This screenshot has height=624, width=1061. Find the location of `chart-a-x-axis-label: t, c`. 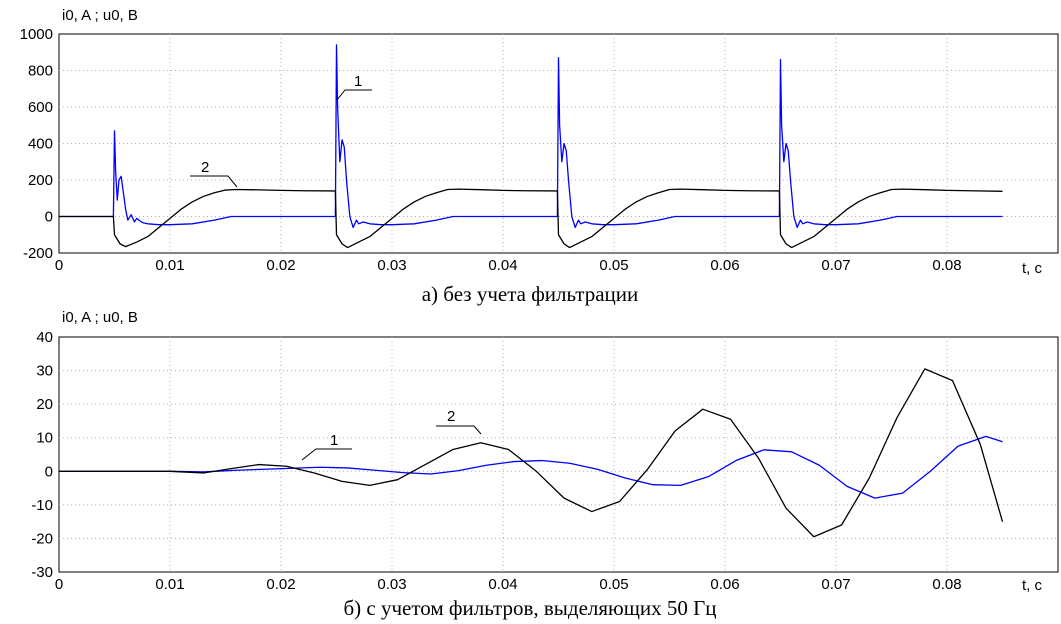

chart-a-x-axis-label: t, c is located at coordinates (1032, 268).